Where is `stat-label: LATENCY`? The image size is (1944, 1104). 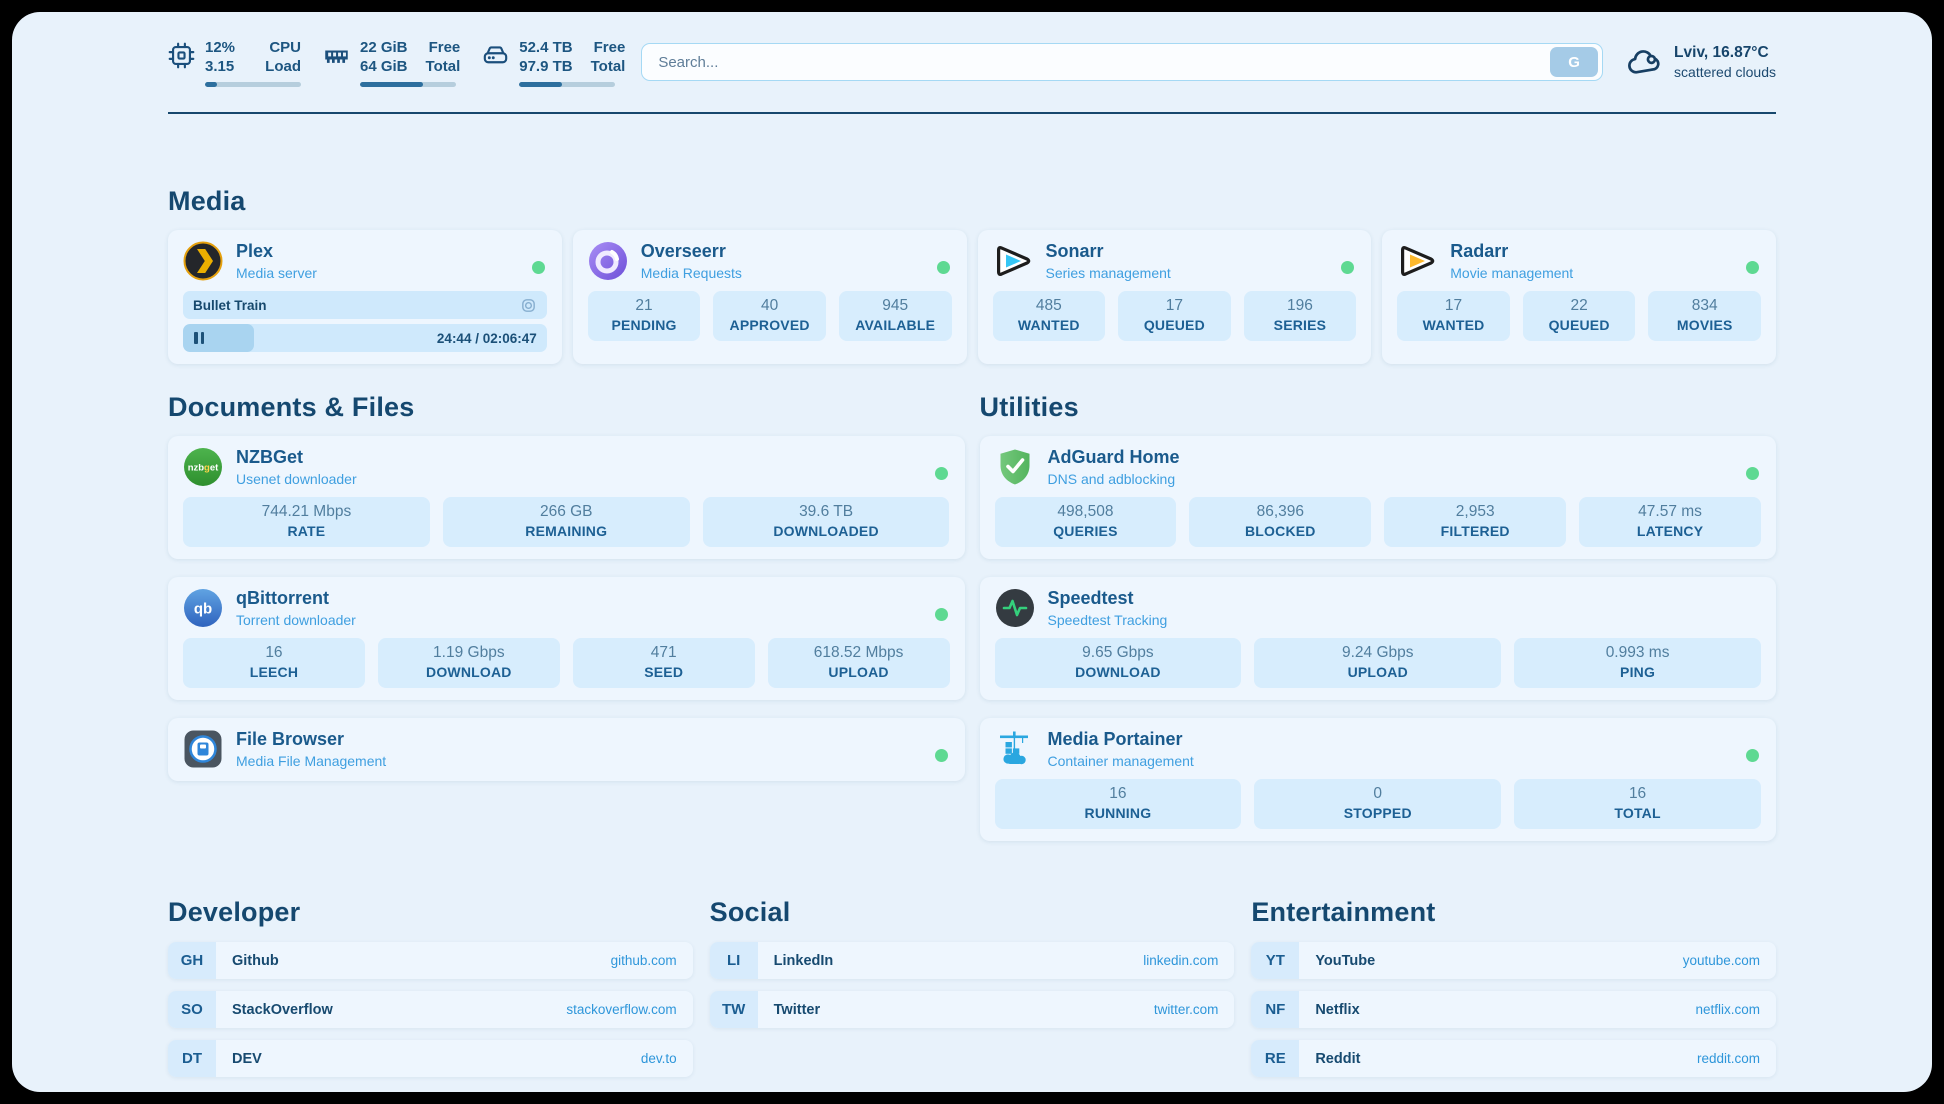 stat-label: LATENCY is located at coordinates (1670, 531).